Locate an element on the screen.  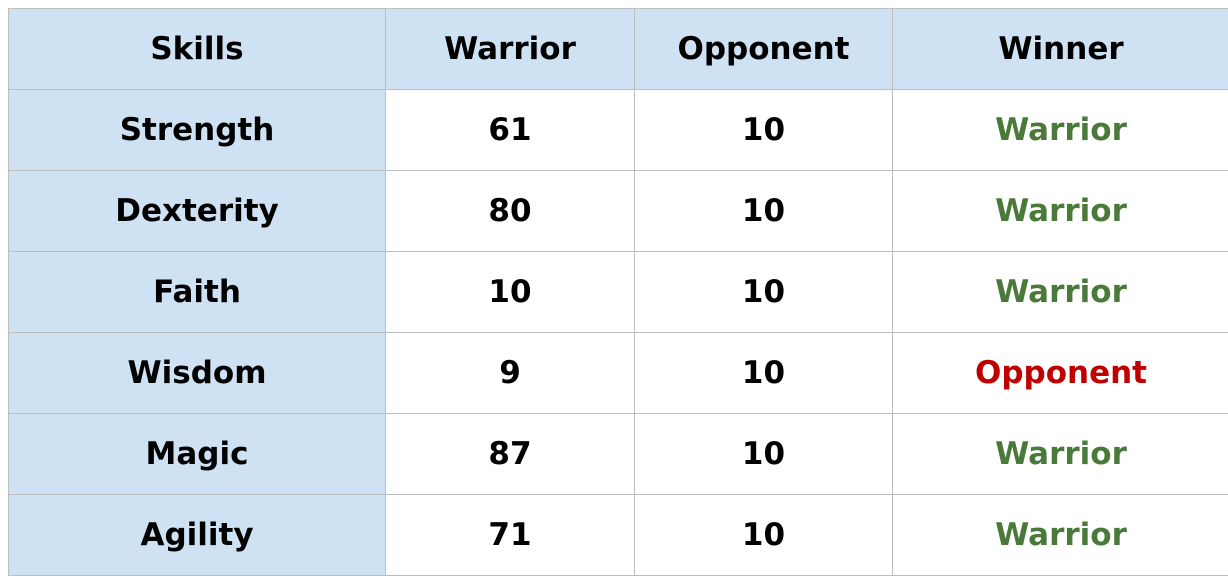
warrior-value-cell: 9 is located at coordinates (510, 373).